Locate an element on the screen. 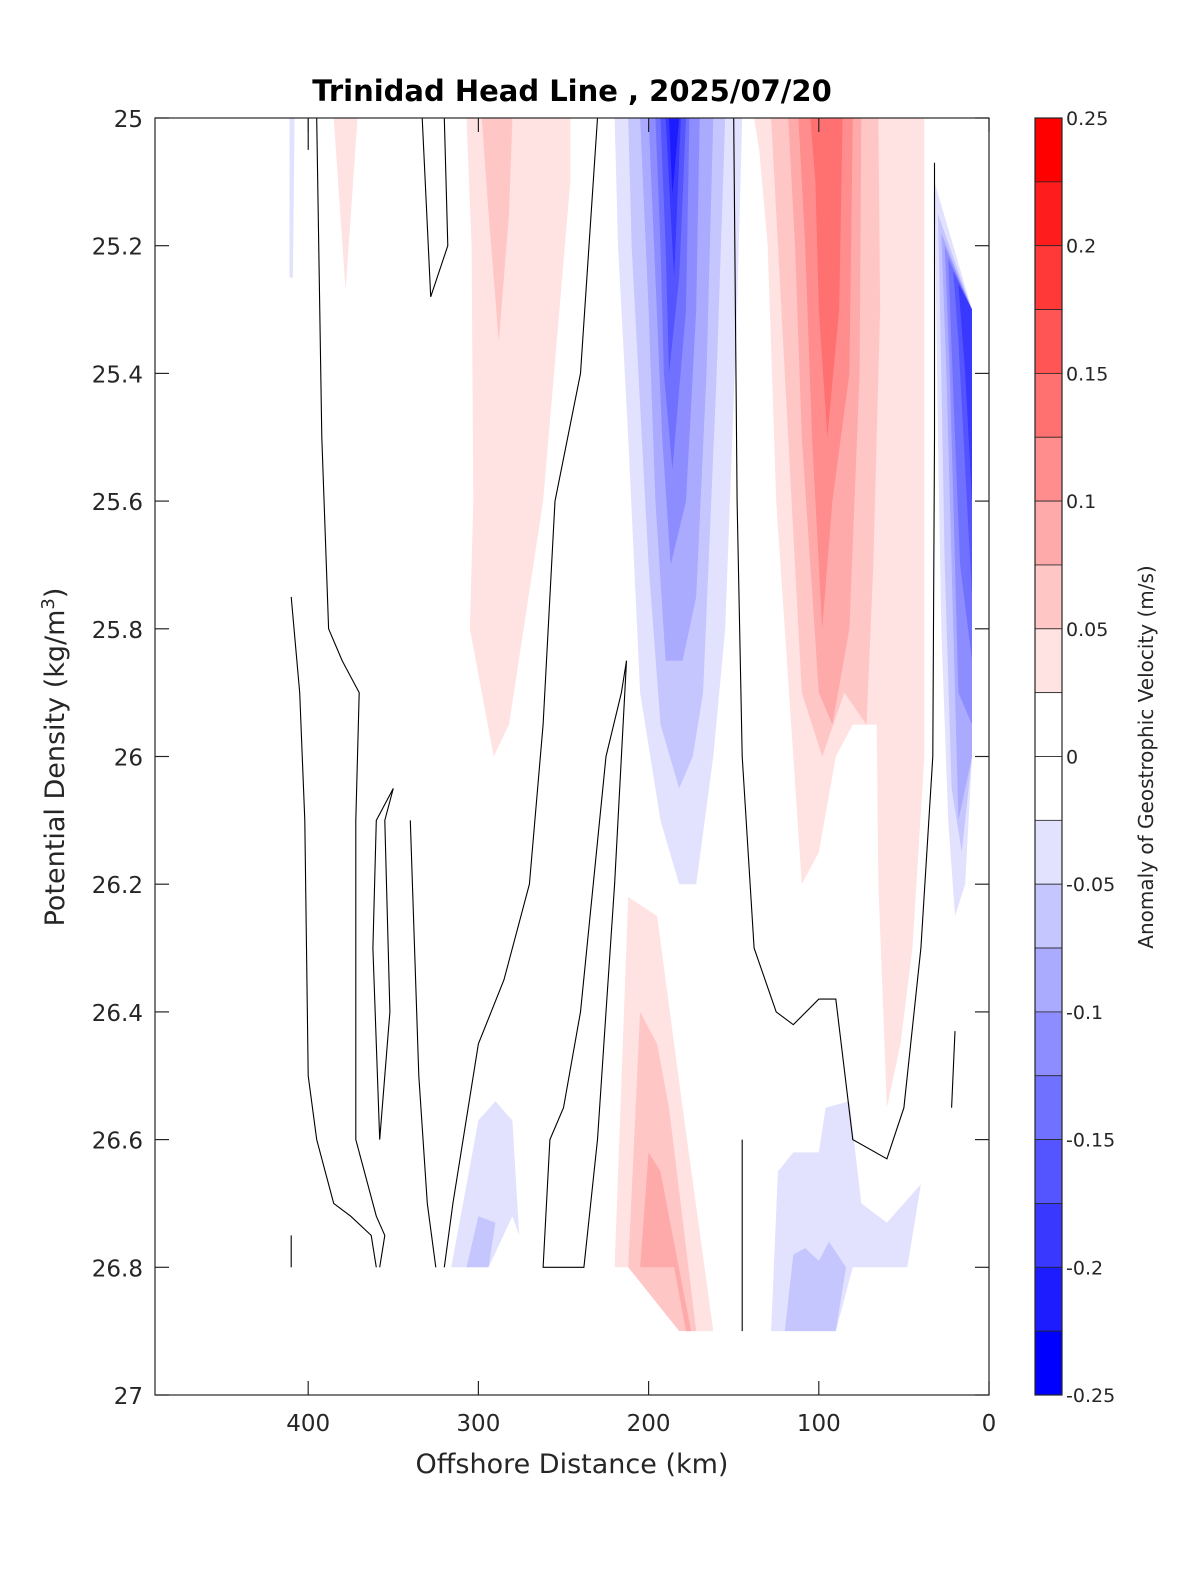 This screenshot has height=1575, width=1200. colorbar-tick-label: 0 is located at coordinates (1072, 758).